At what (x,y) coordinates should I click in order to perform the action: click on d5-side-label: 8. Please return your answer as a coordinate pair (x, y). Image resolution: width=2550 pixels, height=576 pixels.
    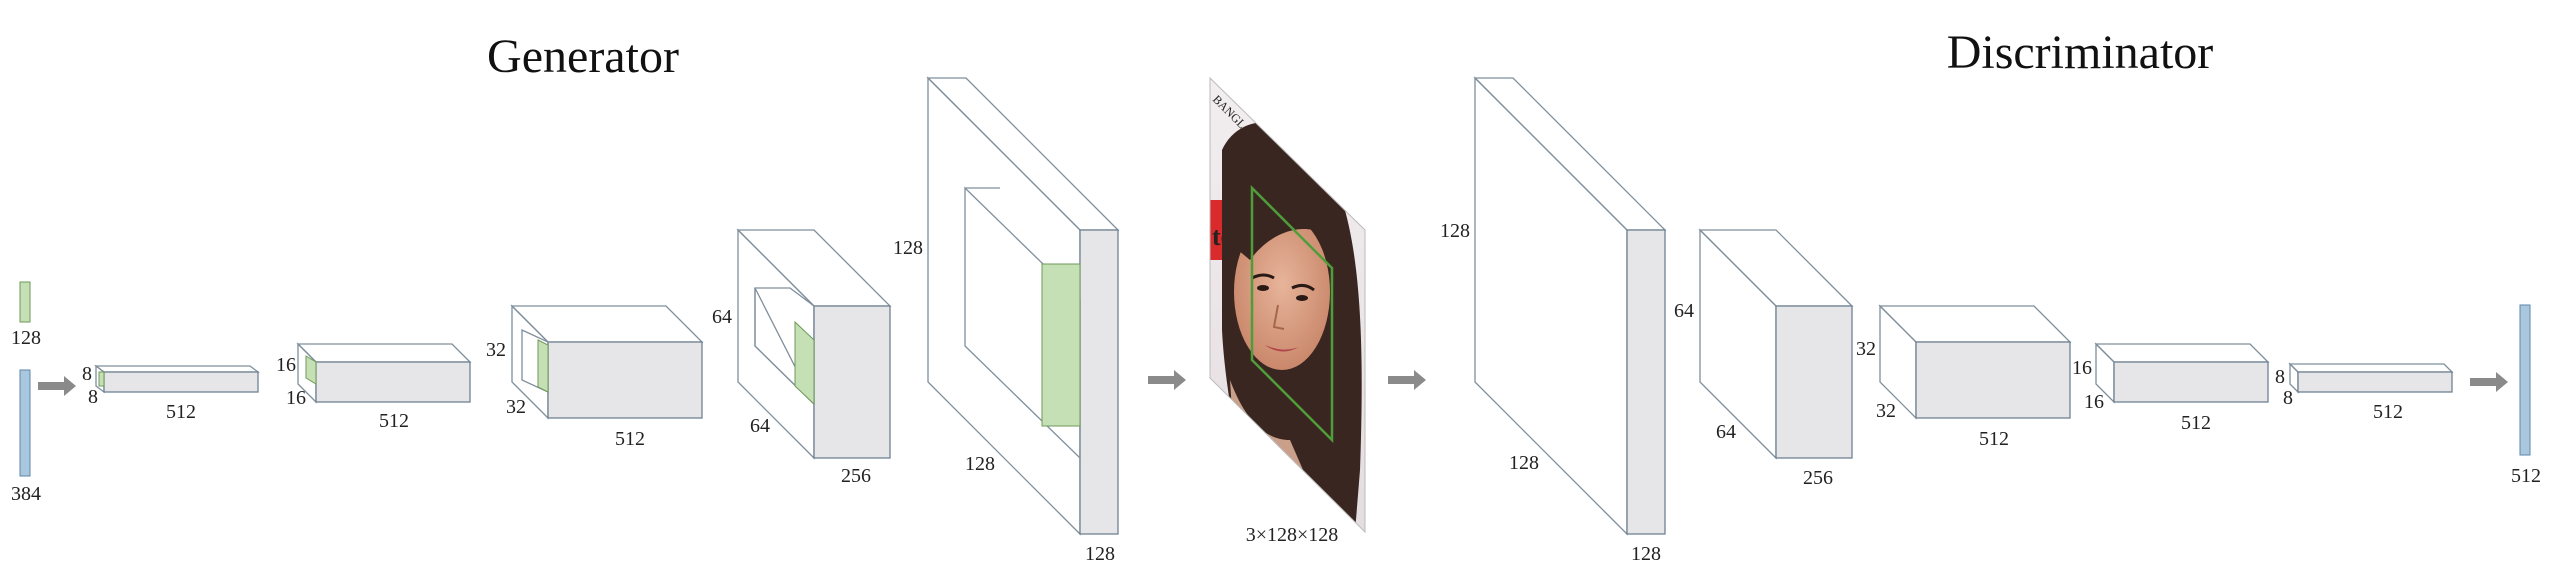
    Looking at the image, I should click on (2280, 377).